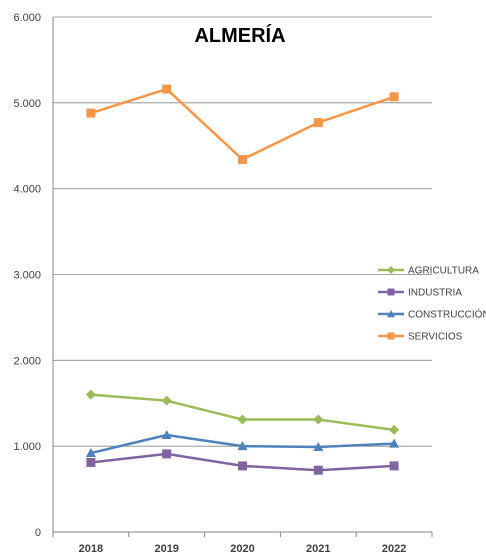 The height and width of the screenshot is (558, 486). Describe the element at coordinates (27, 190) in the screenshot. I see `y-tick-label: 4.000` at that location.